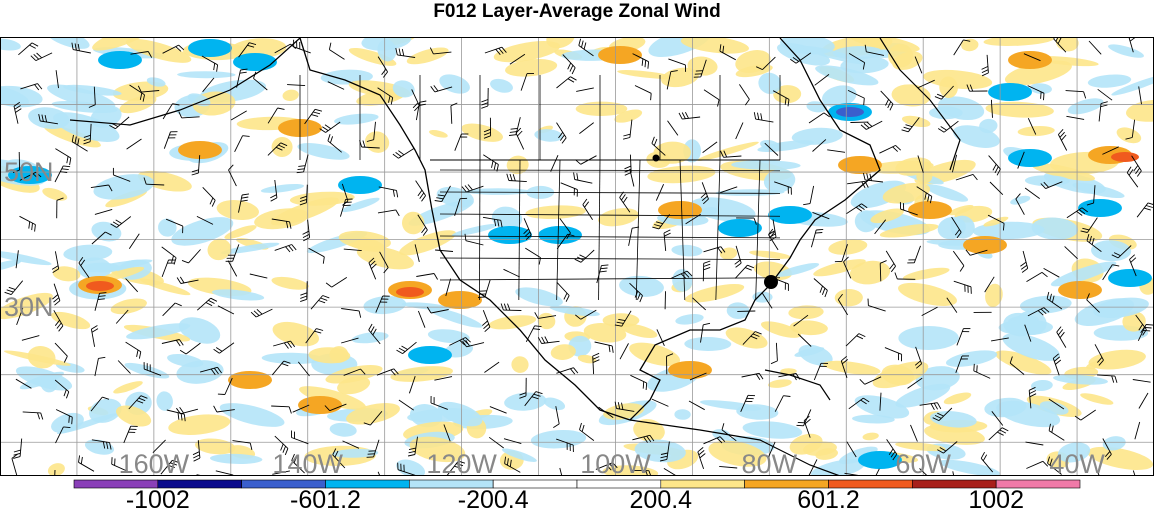 This screenshot has width=1154, height=511. I want to click on greenland-labrador-coast, so click(920, 104).